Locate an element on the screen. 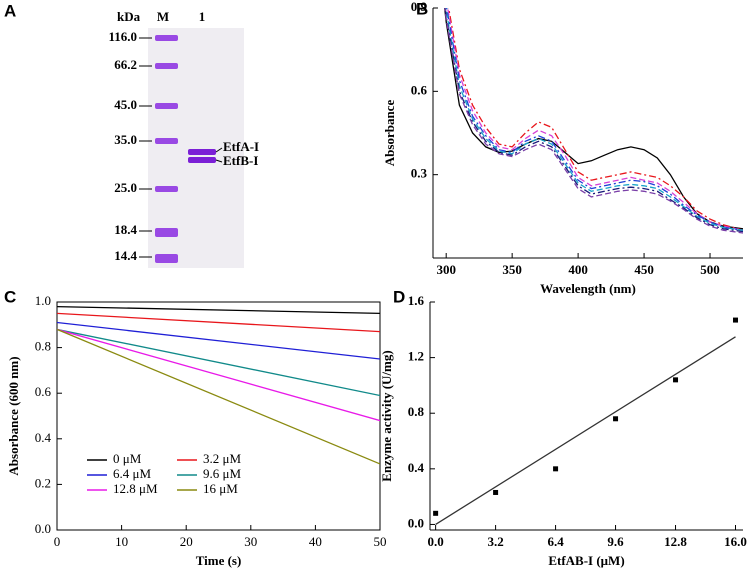  x-tick-label: 3.2 is located at coordinates (495, 541).